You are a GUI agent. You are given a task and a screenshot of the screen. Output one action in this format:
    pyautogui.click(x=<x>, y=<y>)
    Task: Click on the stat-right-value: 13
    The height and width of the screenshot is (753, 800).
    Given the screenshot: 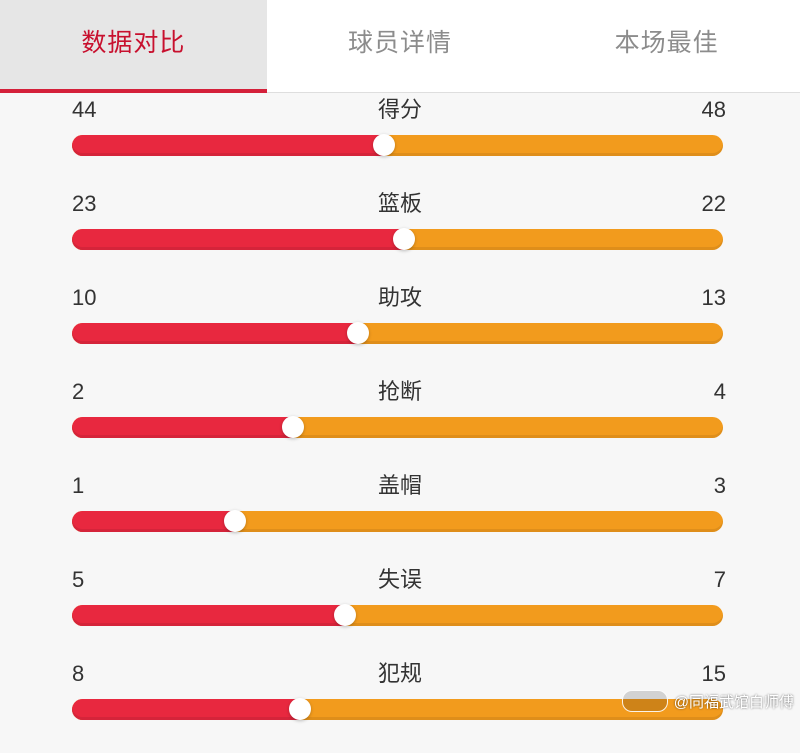 What is the action you would take?
    pyautogui.click(x=713, y=297)
    